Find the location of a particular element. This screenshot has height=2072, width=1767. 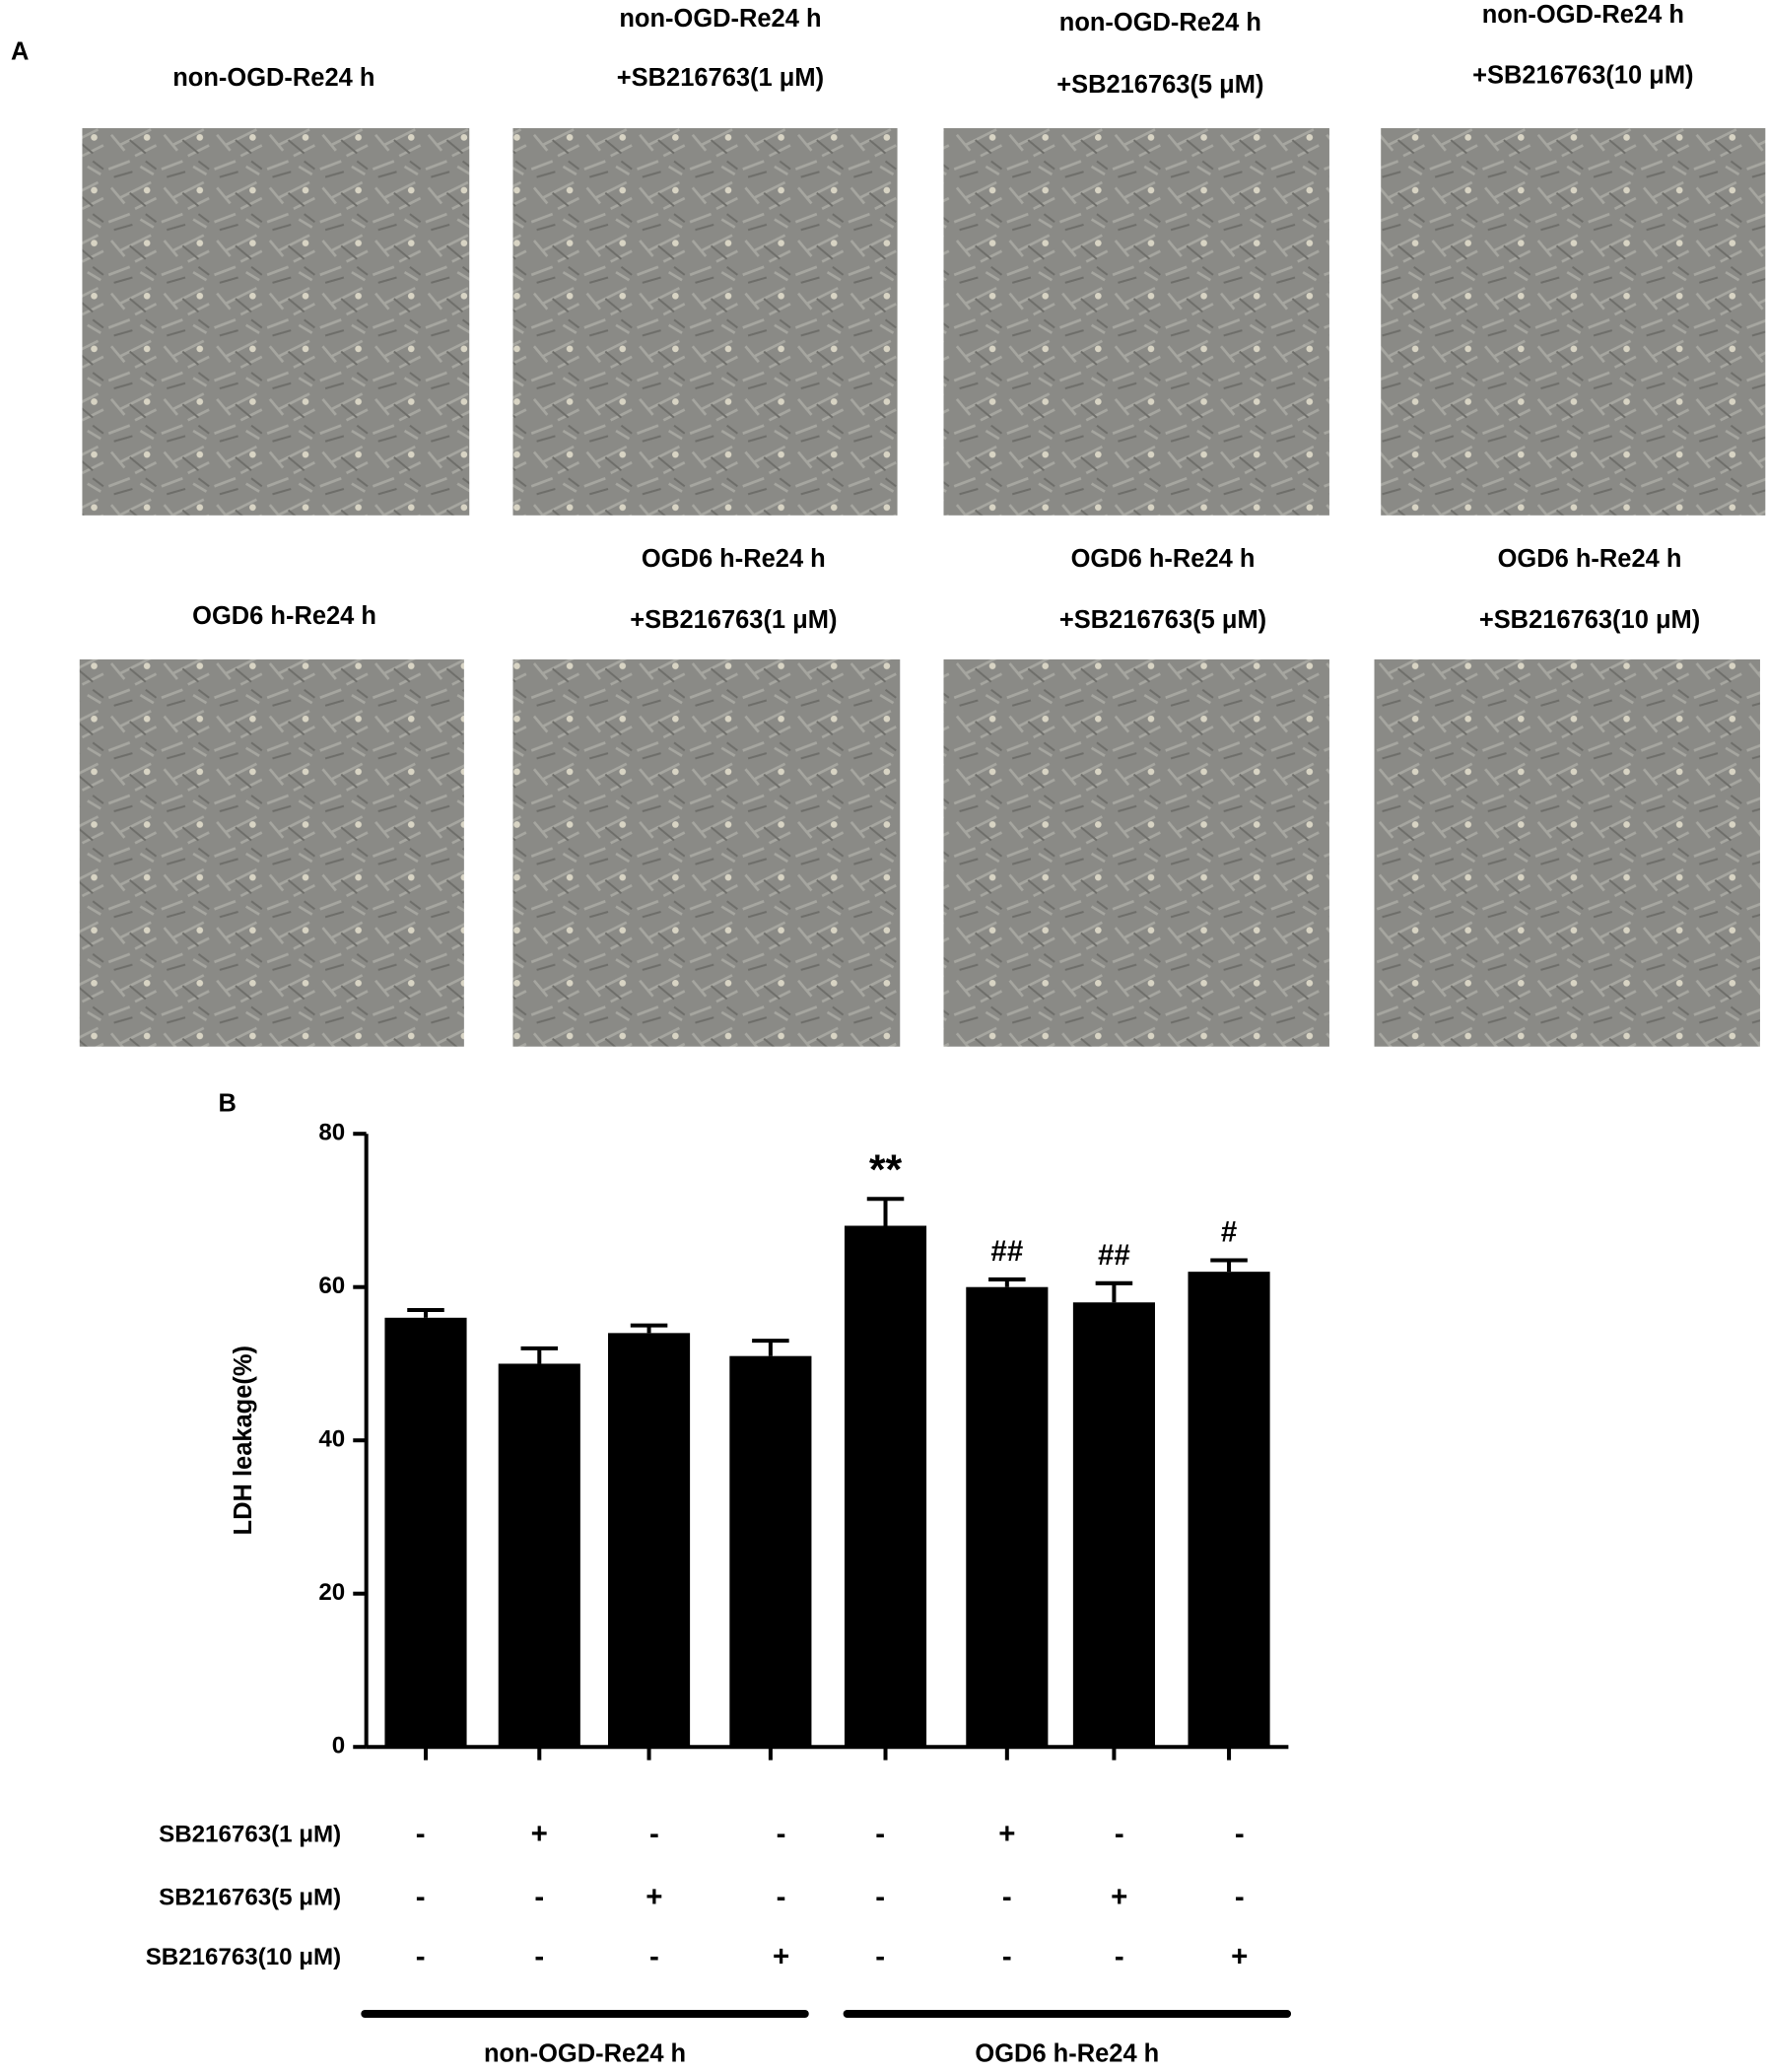

y-axis-label: LDH leakage(%) is located at coordinates (243, 1440).